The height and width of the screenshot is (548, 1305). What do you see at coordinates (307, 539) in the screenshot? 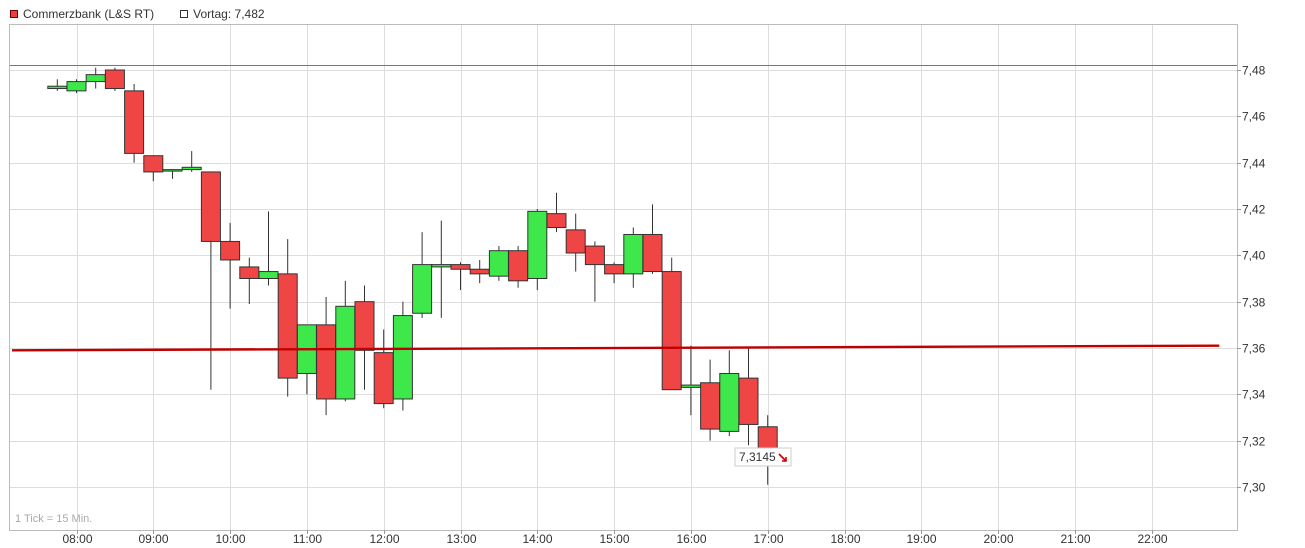
I see `x-tick-label: 11:00` at bounding box center [307, 539].